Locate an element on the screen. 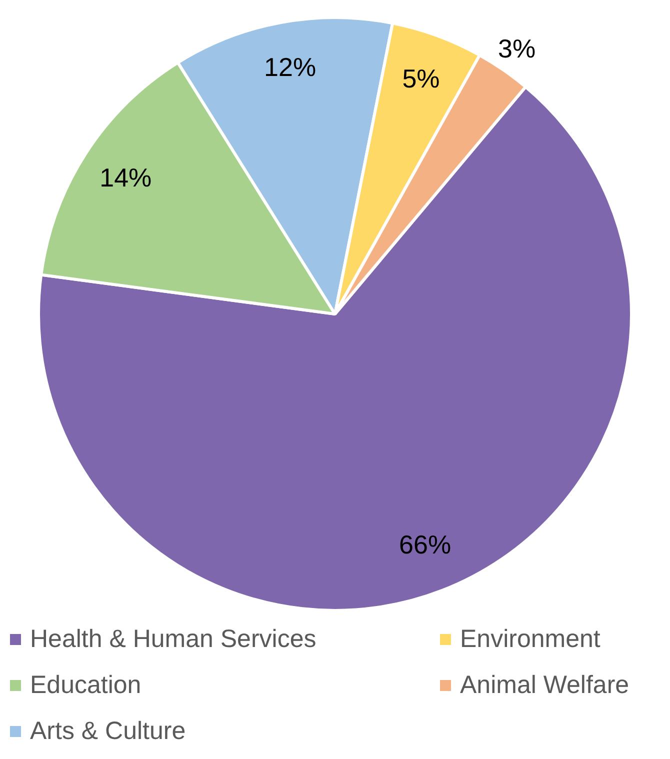 The image size is (670, 759). legend-label: Health & Human Services is located at coordinates (173, 639).